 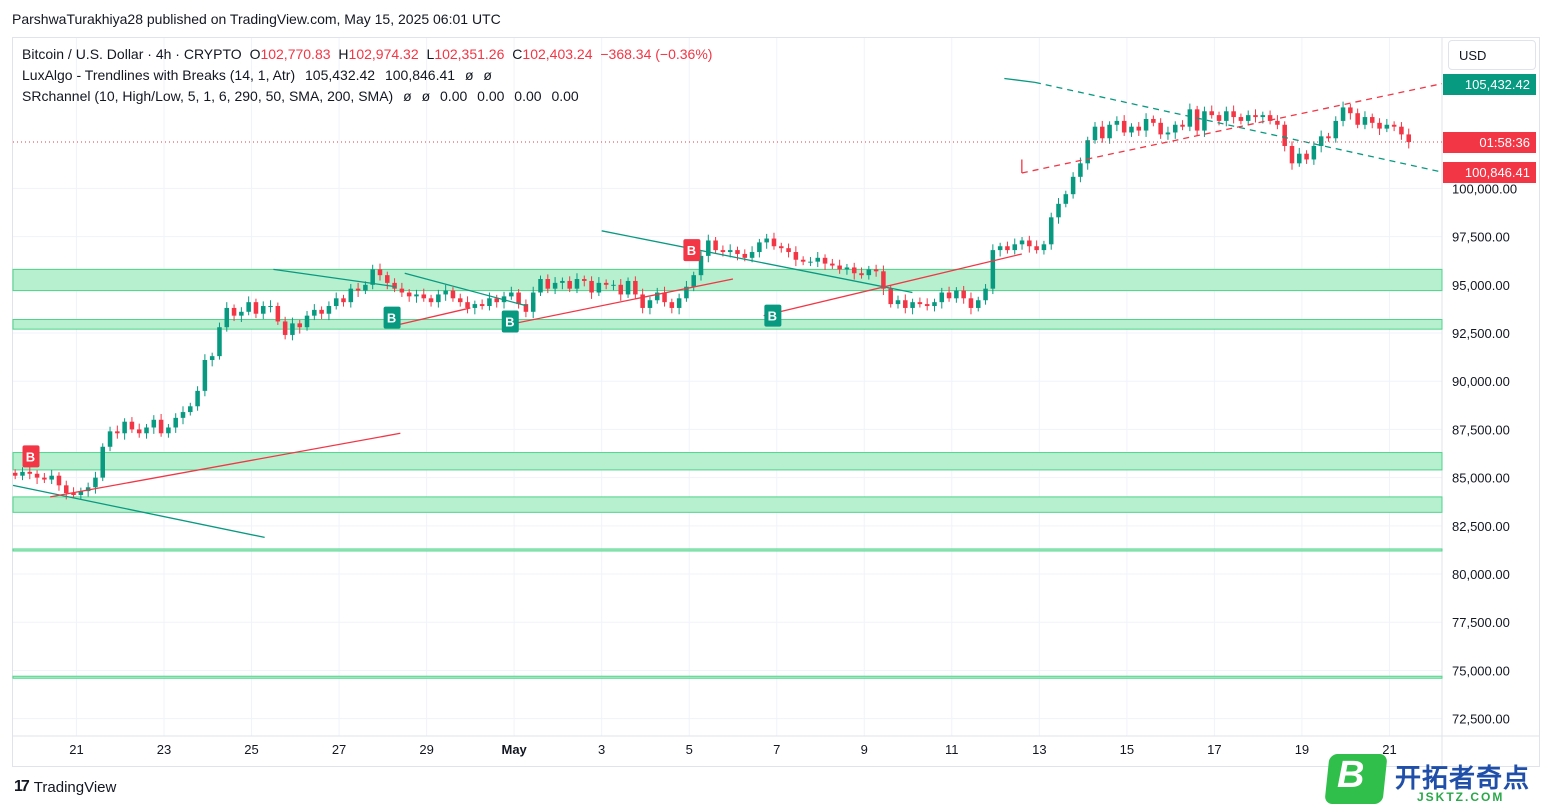 I want to click on price-tick-label: 87,500.00, so click(x=1481, y=429).